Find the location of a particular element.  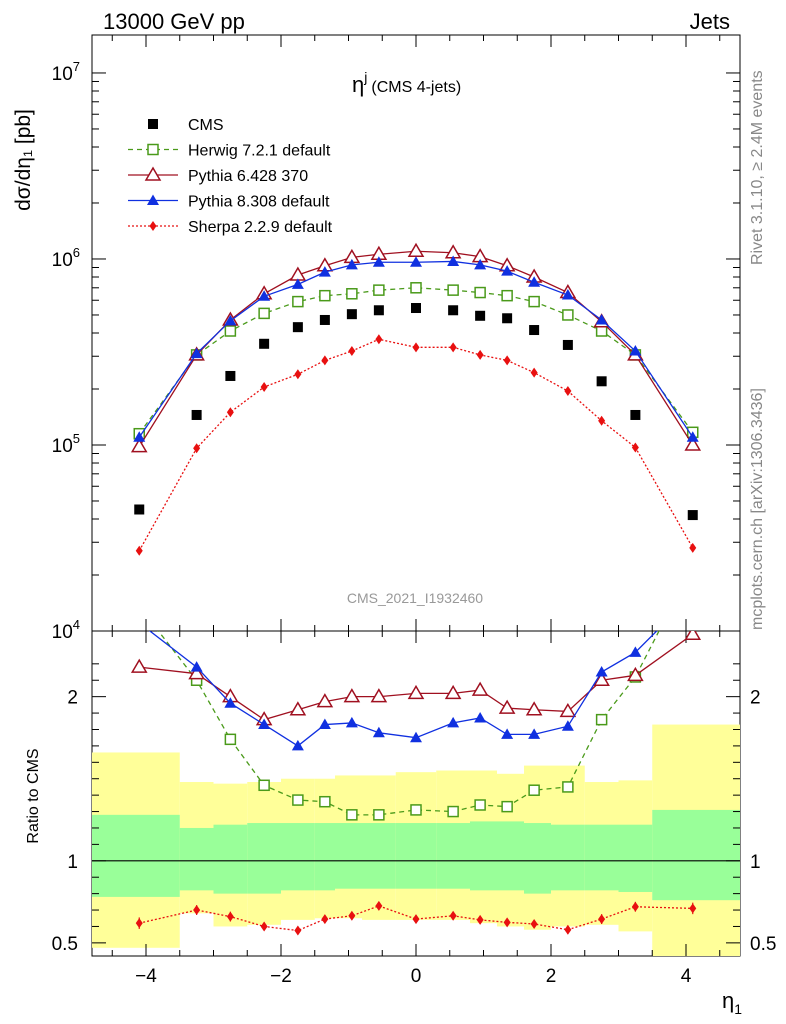

legend-marker-cms is located at coordinates (153, 124).